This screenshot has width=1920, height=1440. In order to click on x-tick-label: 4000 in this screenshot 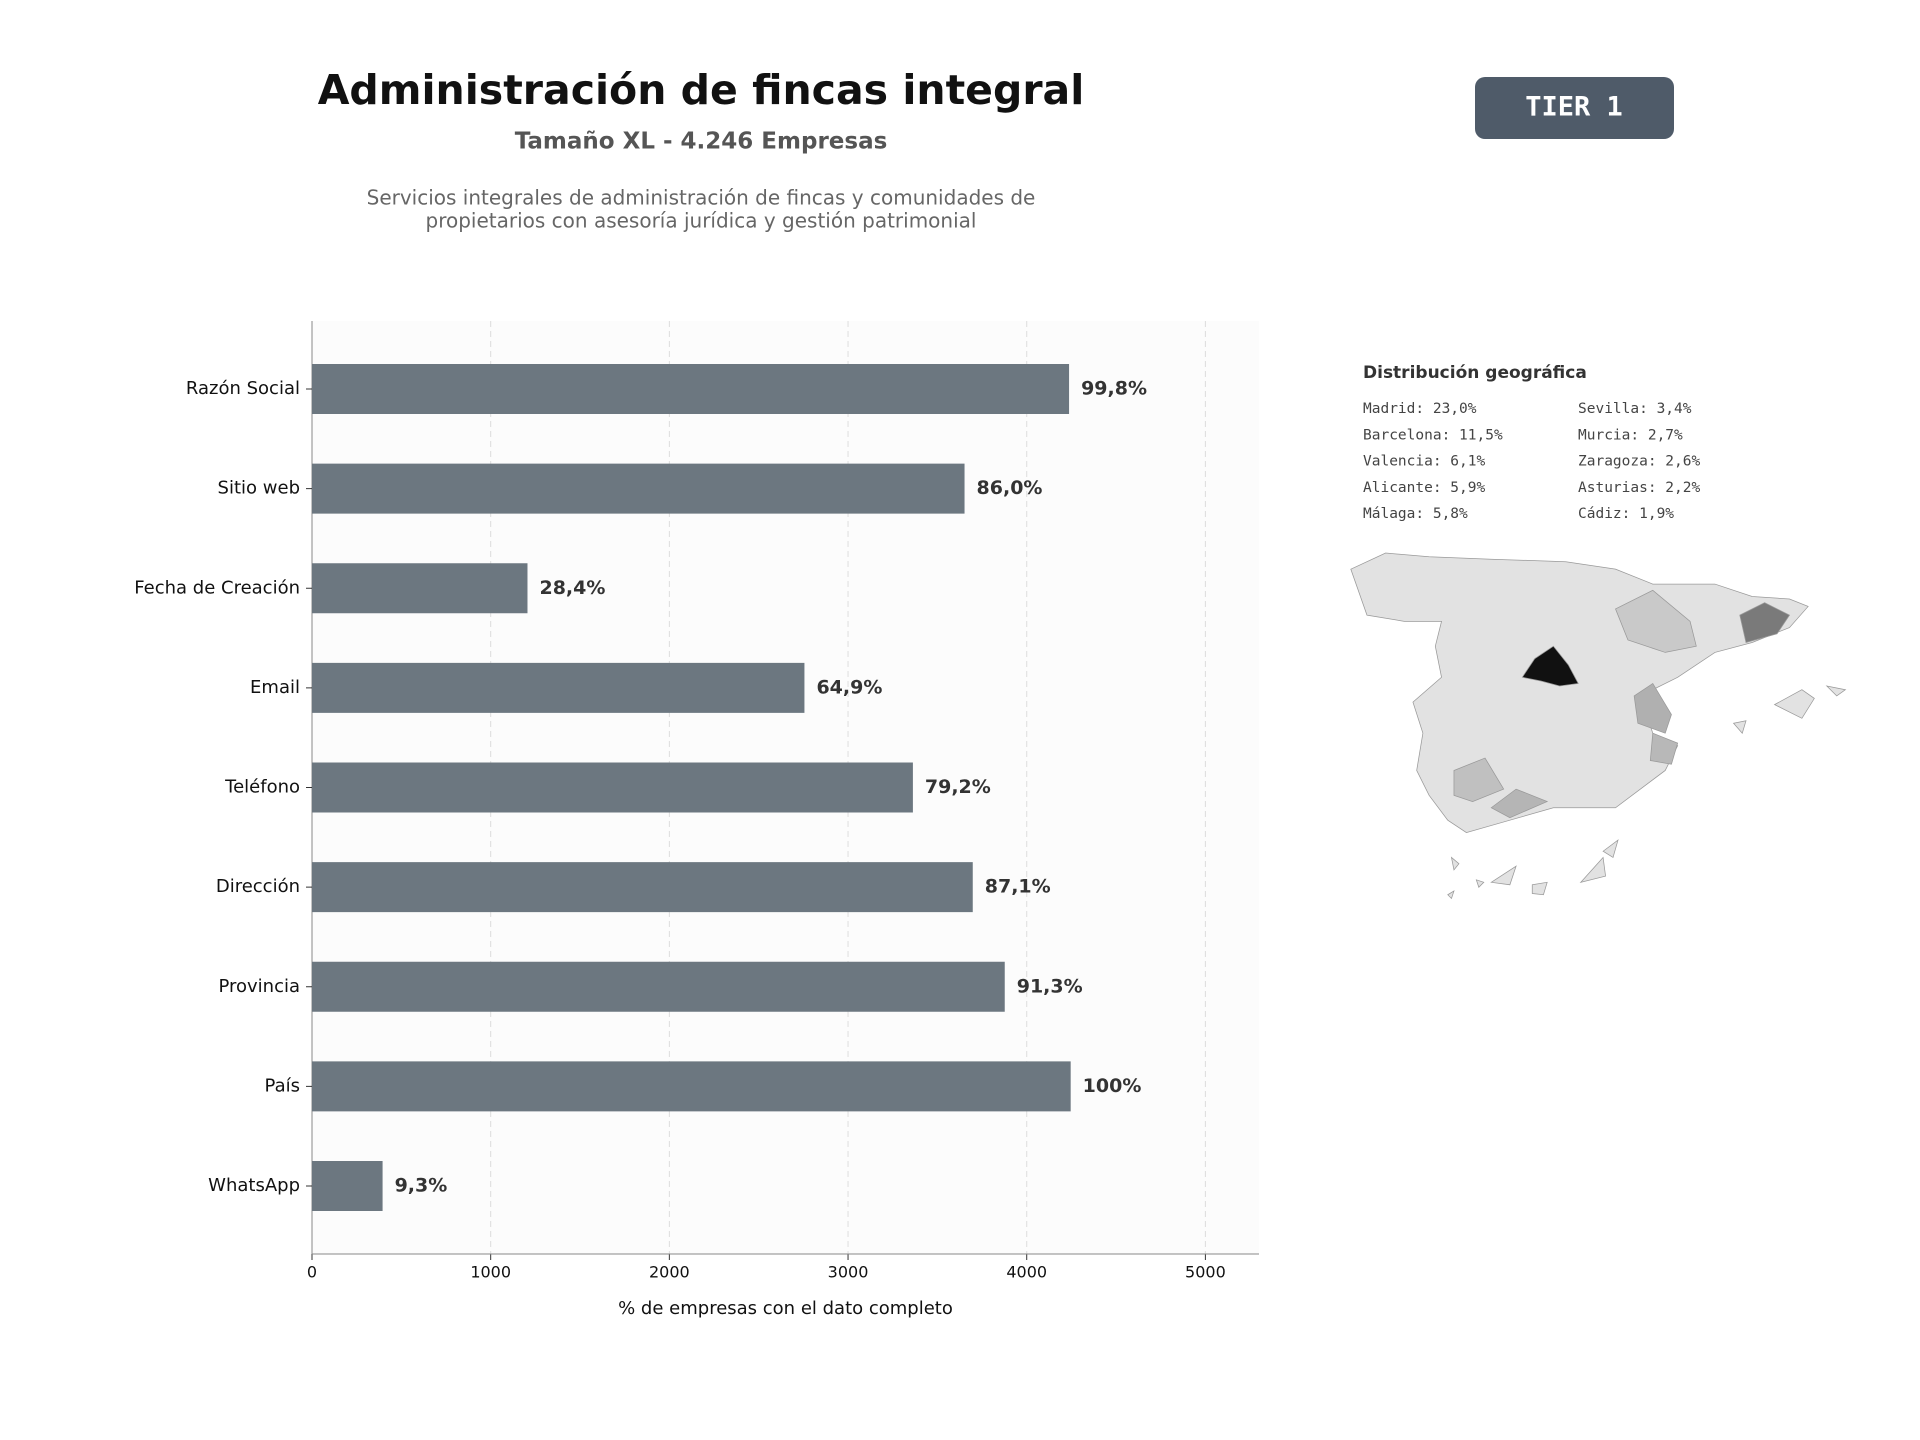, I will do `click(1026, 1272)`.